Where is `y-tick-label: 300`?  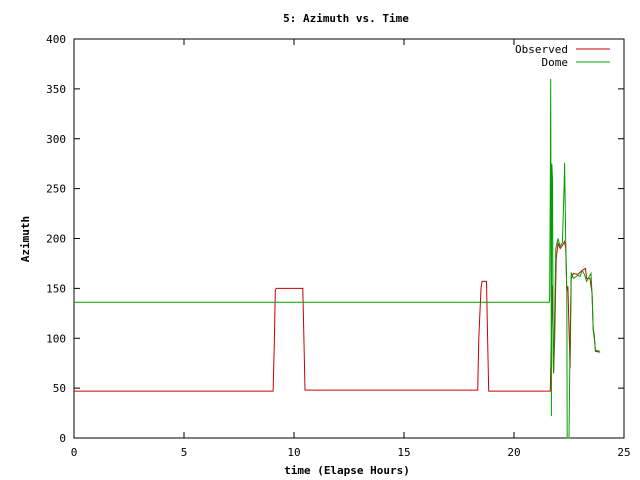 y-tick-label: 300 is located at coordinates (56, 139).